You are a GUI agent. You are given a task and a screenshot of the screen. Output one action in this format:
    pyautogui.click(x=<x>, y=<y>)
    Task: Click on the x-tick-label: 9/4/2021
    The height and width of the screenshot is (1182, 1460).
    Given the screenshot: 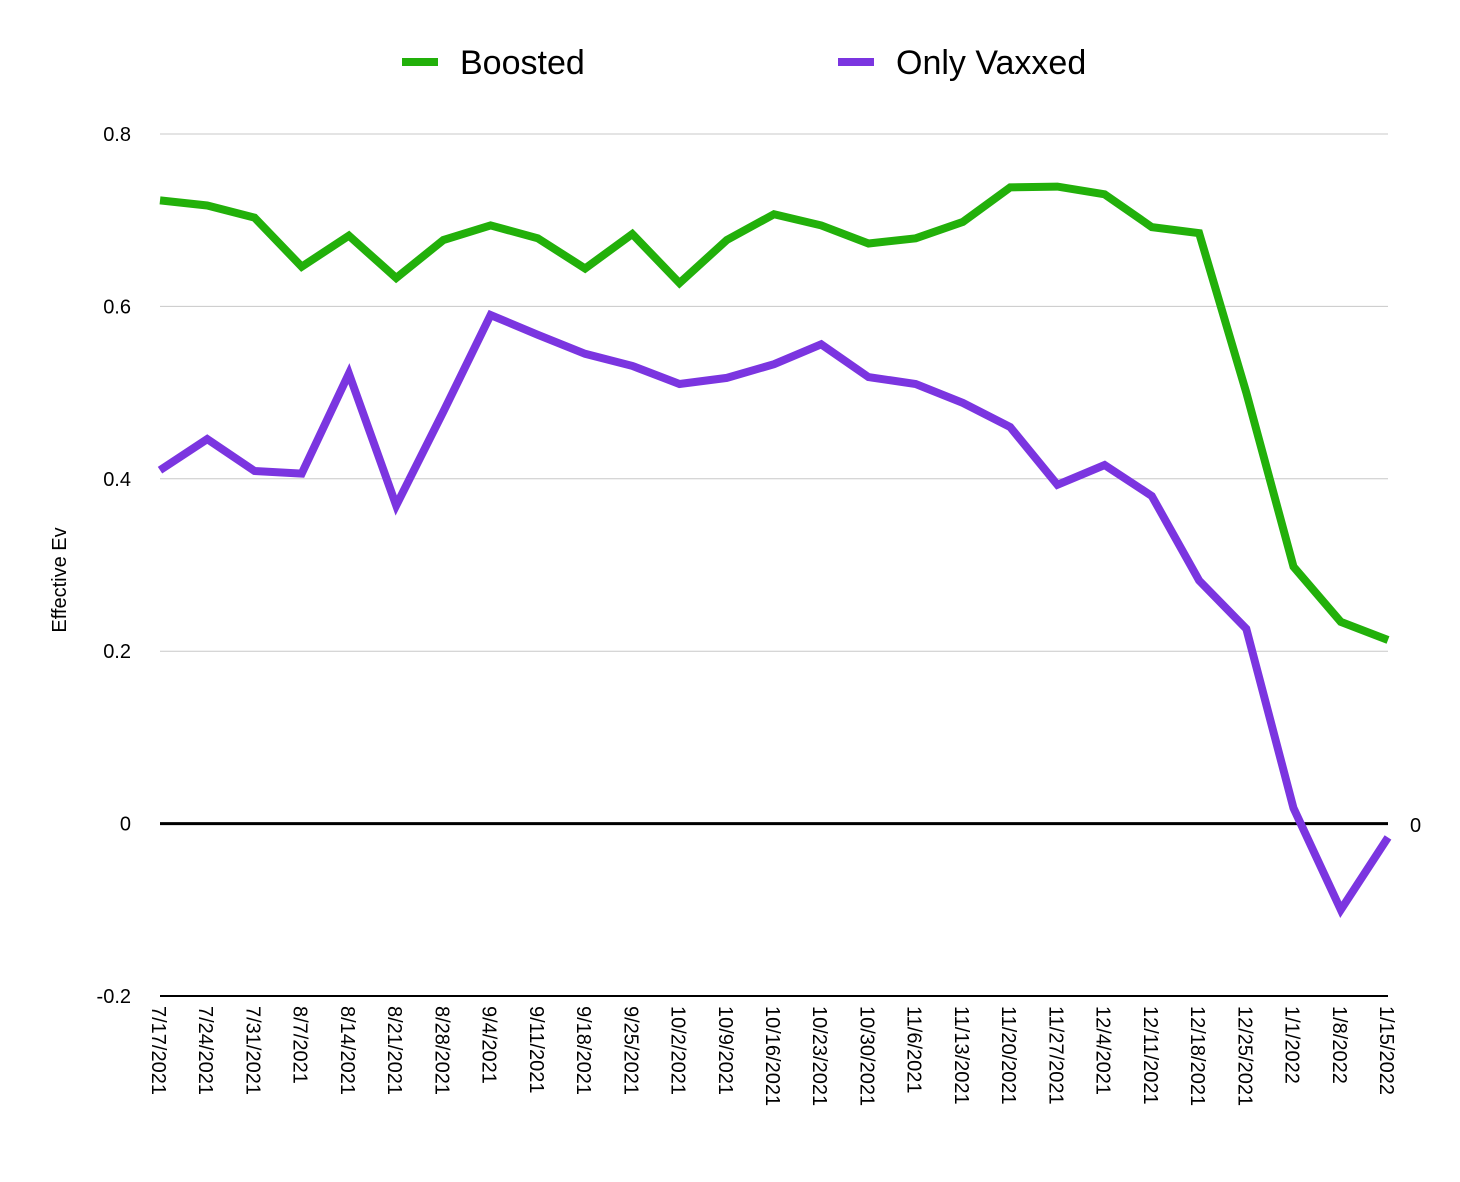 What is the action you would take?
    pyautogui.click(x=489, y=1045)
    